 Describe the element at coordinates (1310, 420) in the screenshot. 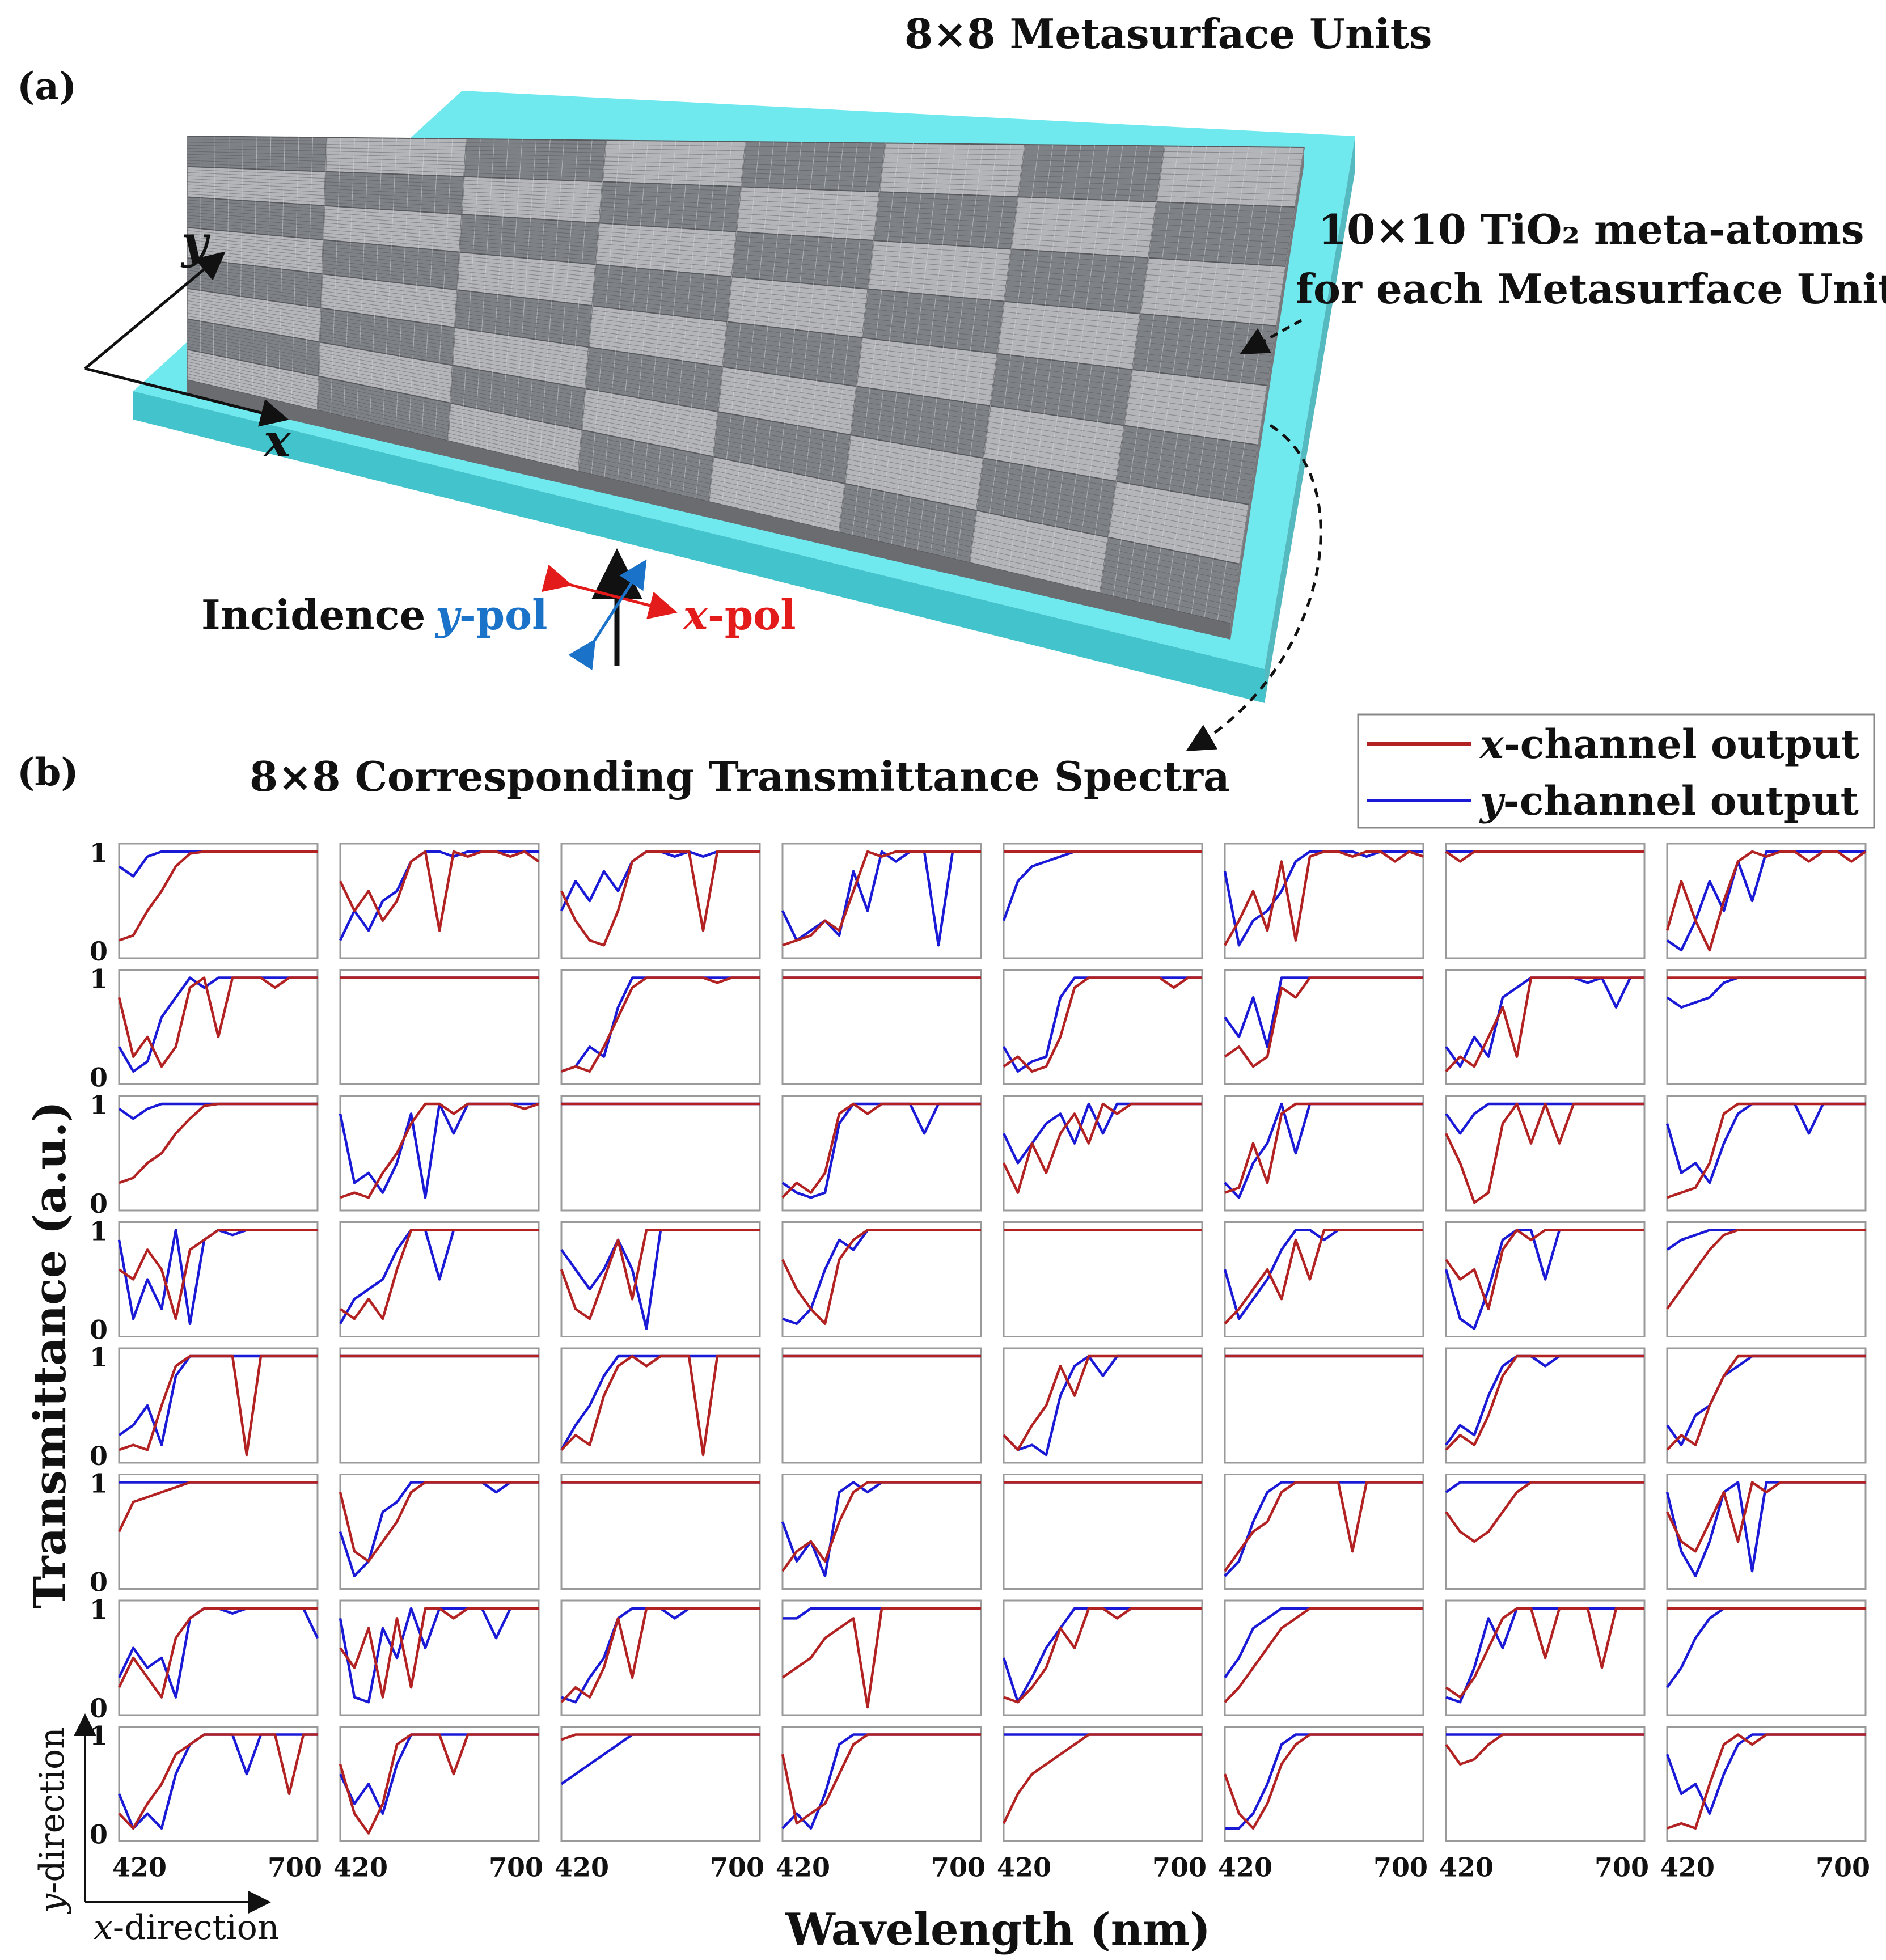

I see `substrate-side` at that location.